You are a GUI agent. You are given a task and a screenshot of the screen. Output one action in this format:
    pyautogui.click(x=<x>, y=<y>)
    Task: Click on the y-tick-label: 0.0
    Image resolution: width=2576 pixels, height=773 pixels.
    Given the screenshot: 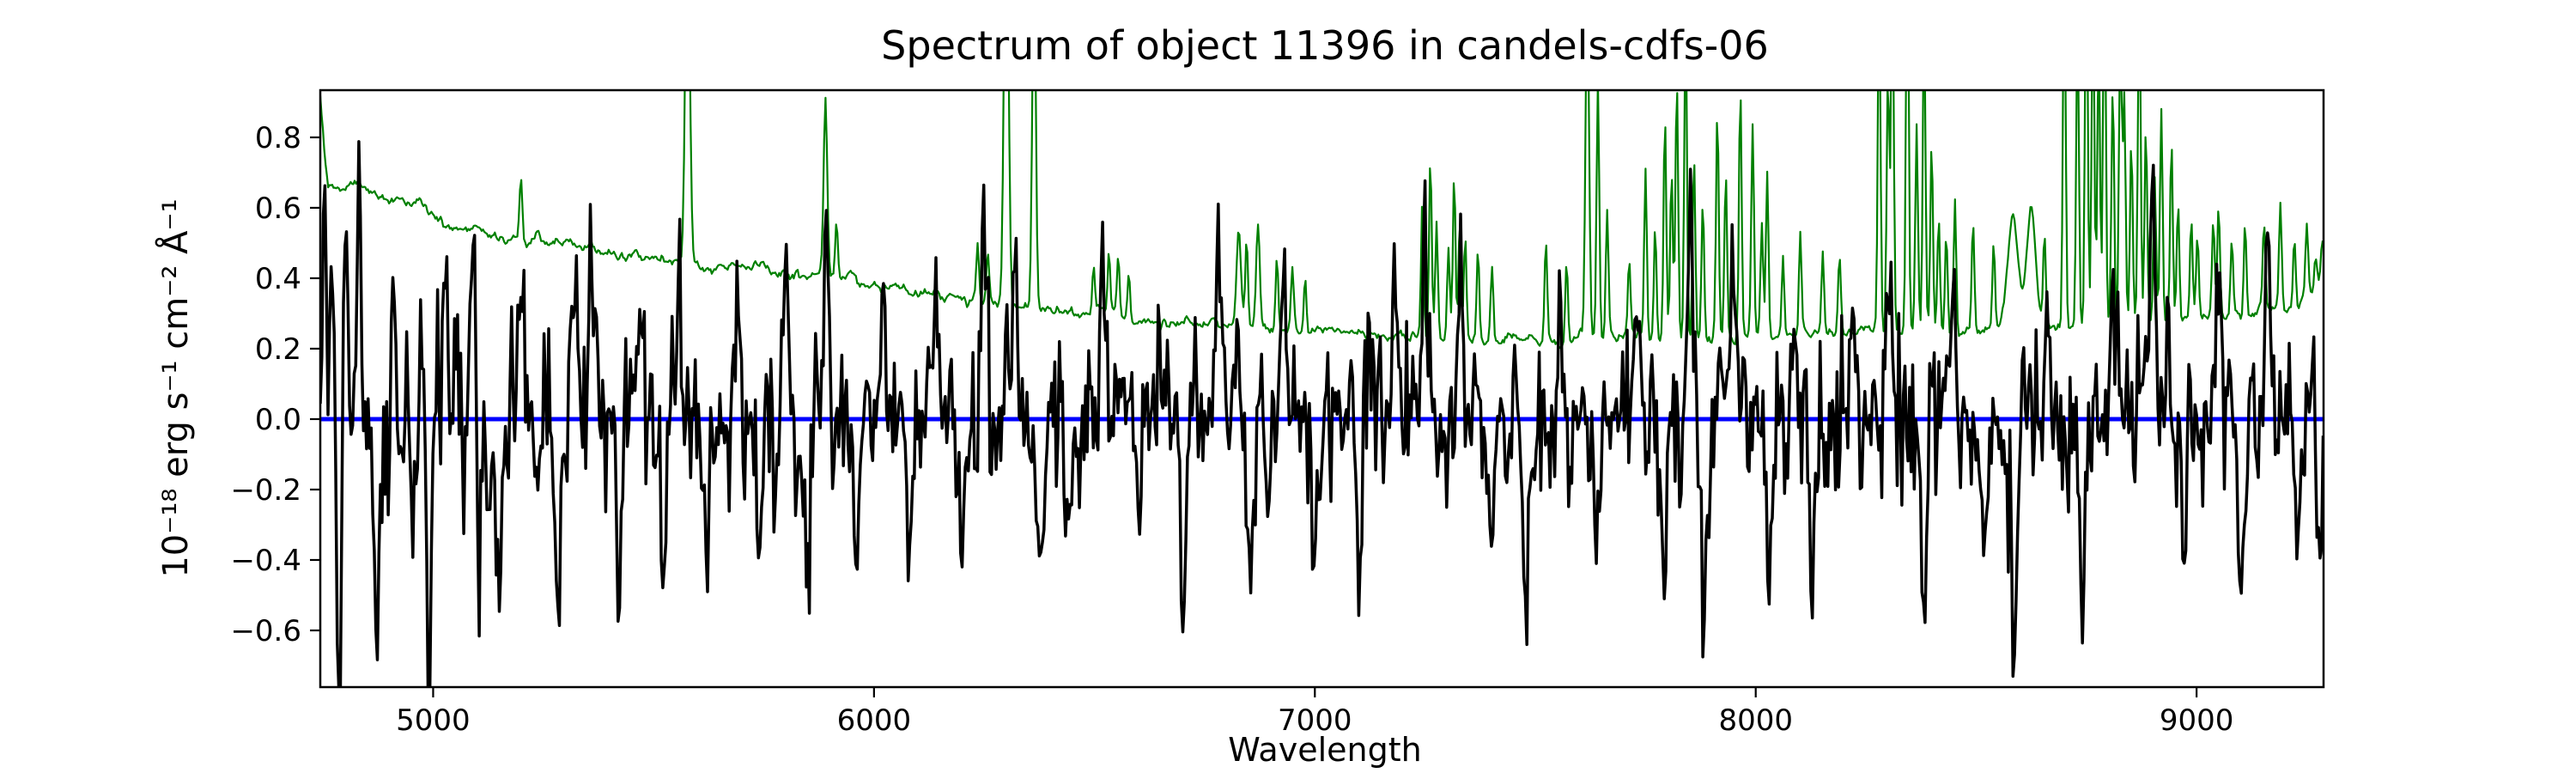 What is the action you would take?
    pyautogui.click(x=278, y=420)
    